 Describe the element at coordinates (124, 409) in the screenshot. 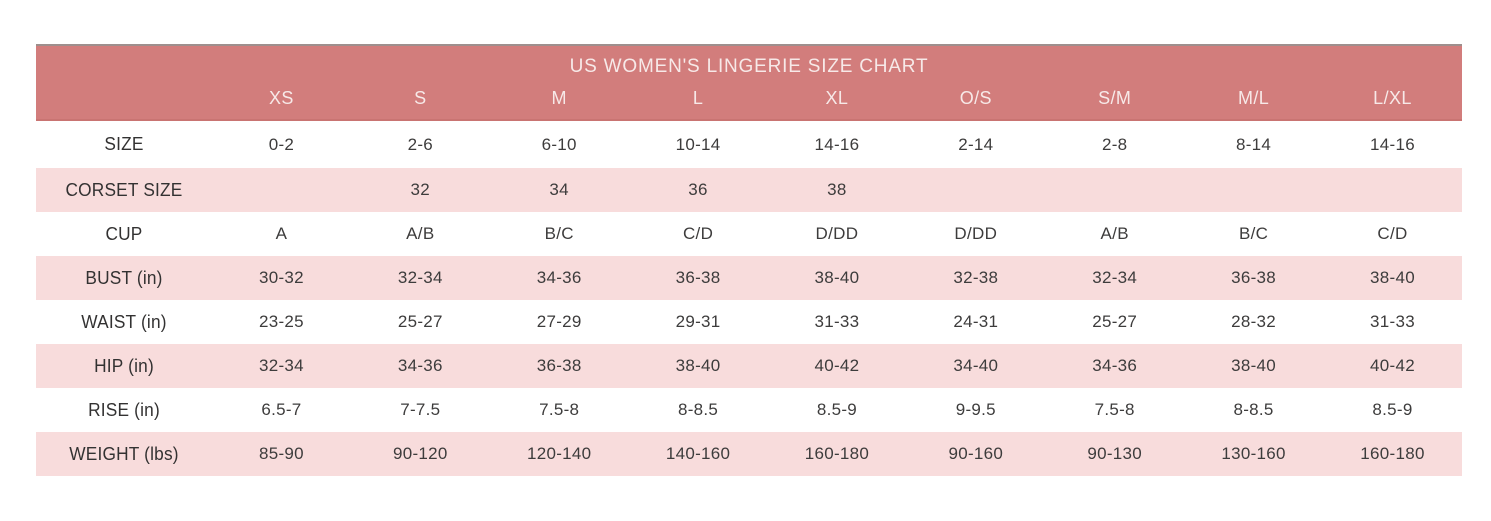

I see `row-label: RISE (in)` at that location.